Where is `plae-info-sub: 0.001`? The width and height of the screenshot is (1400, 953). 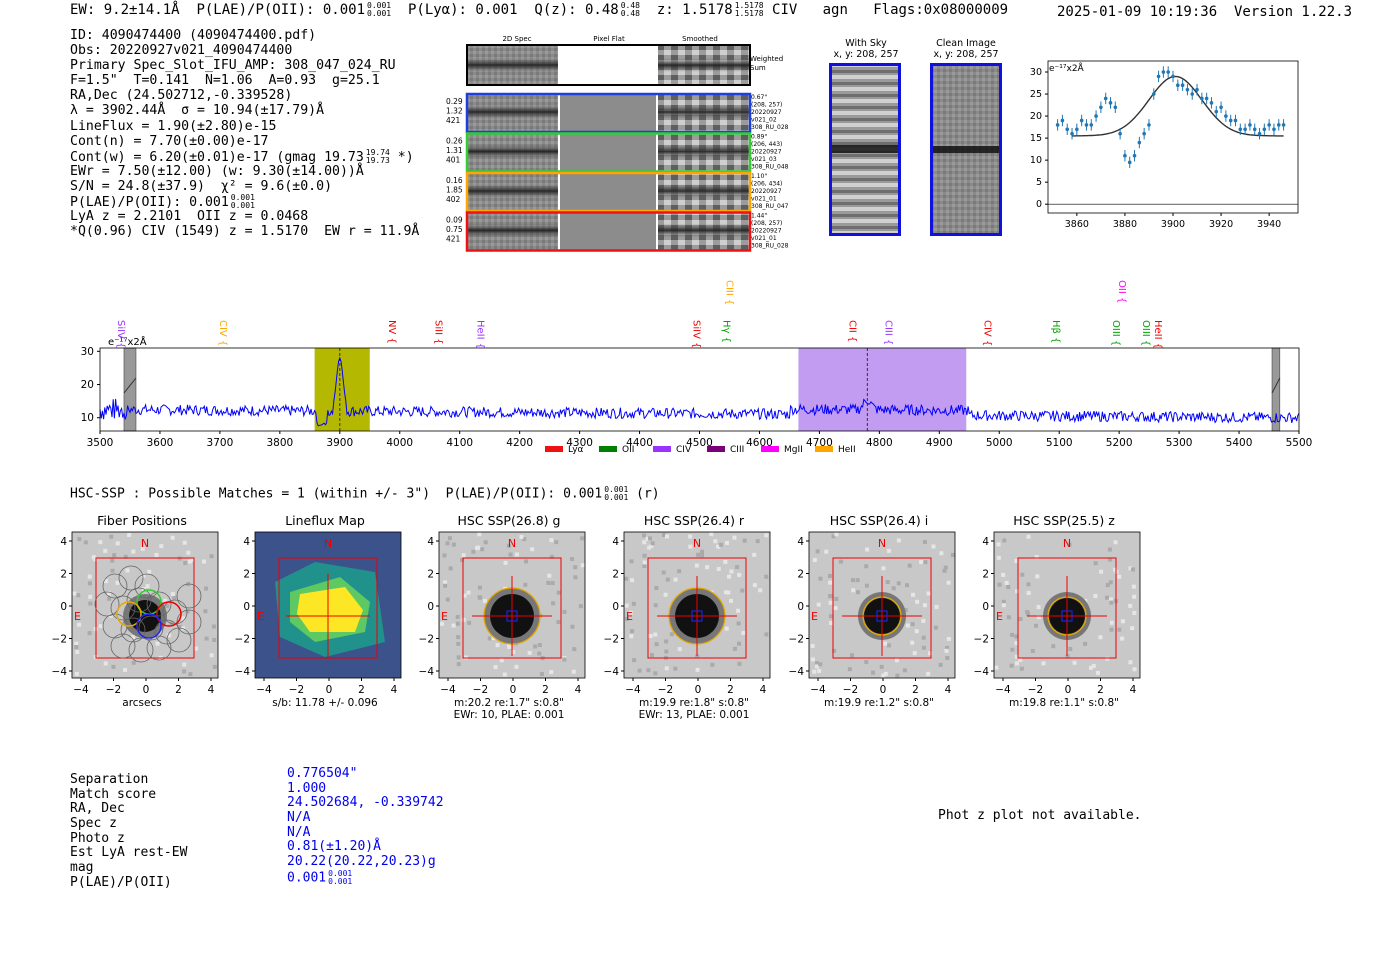 plae-info-sub: 0.001 is located at coordinates (242, 206).